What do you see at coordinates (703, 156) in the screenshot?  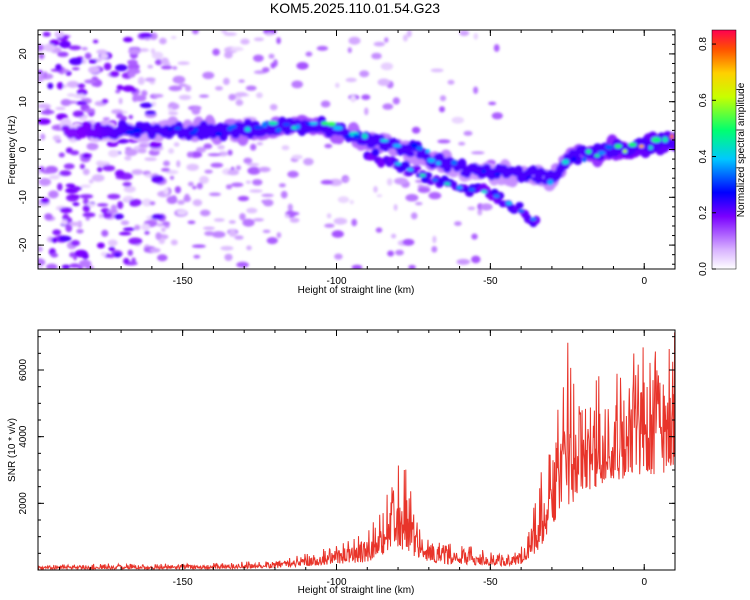 I see `colorbar-tick-label: 0.4` at bounding box center [703, 156].